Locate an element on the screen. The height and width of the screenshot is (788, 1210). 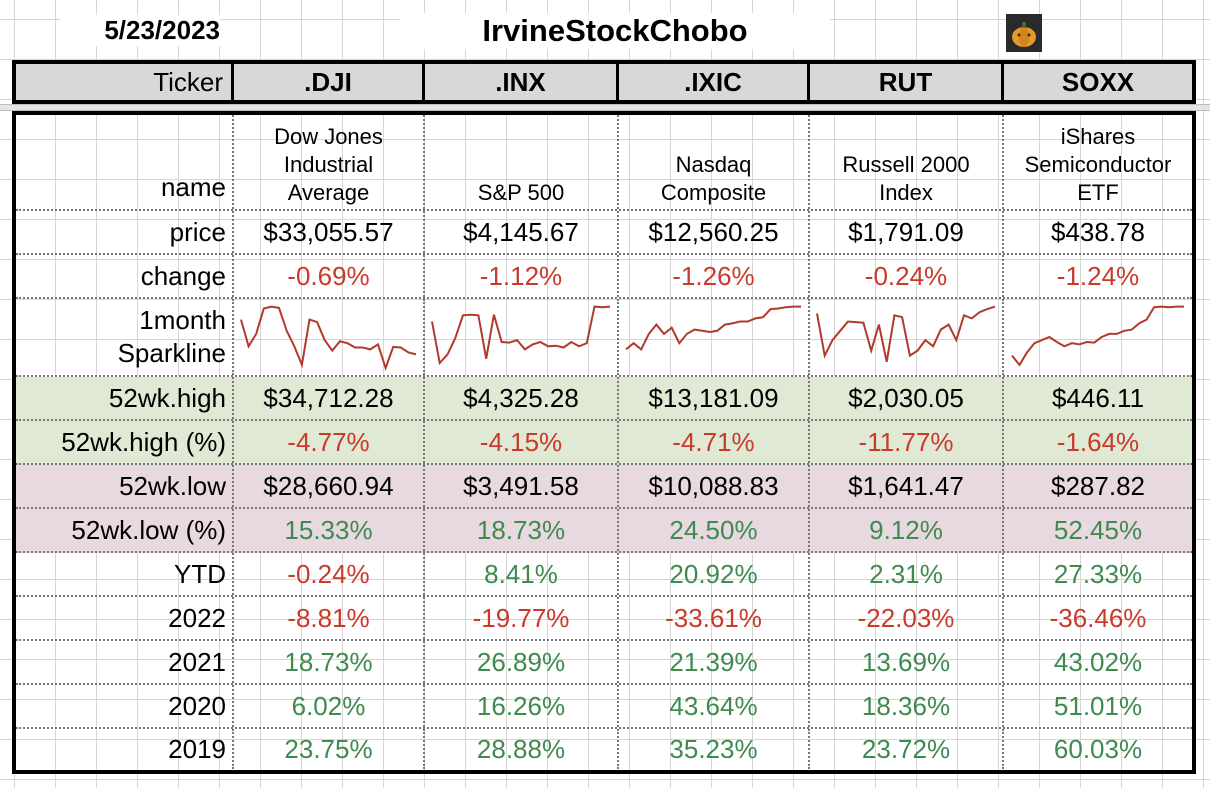
year-return-cell: -33.61% is located at coordinates (714, 618).